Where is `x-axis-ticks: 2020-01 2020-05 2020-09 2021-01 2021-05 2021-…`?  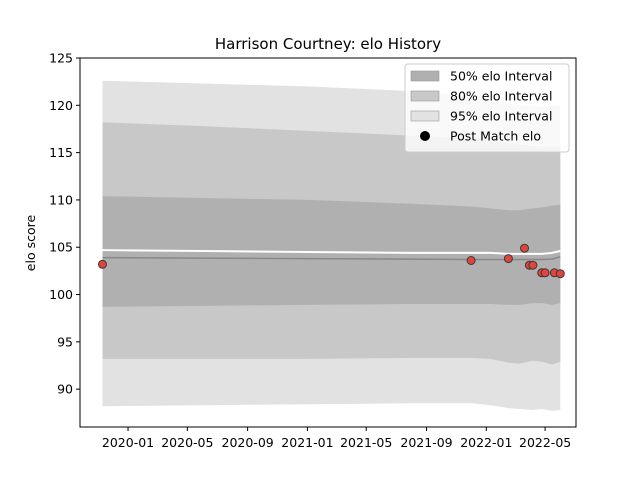 x-axis-ticks: 2020-01 2020-05 2020-09 2021-01 2021-05 2021-… is located at coordinates (336, 438).